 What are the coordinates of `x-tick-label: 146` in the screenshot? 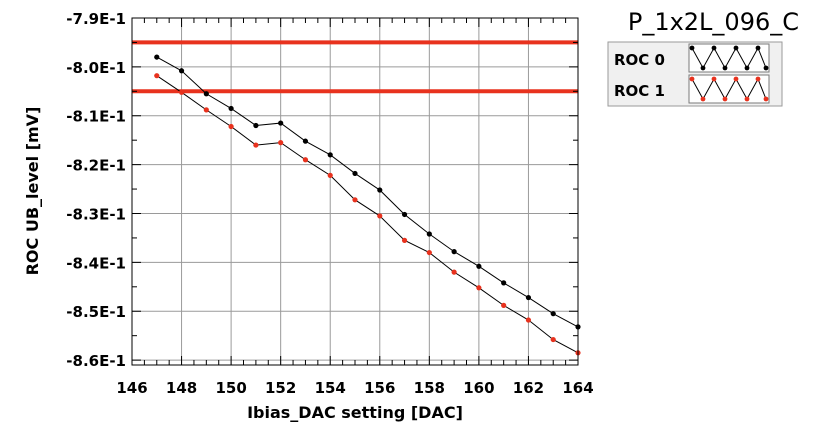 It's located at (131, 388).